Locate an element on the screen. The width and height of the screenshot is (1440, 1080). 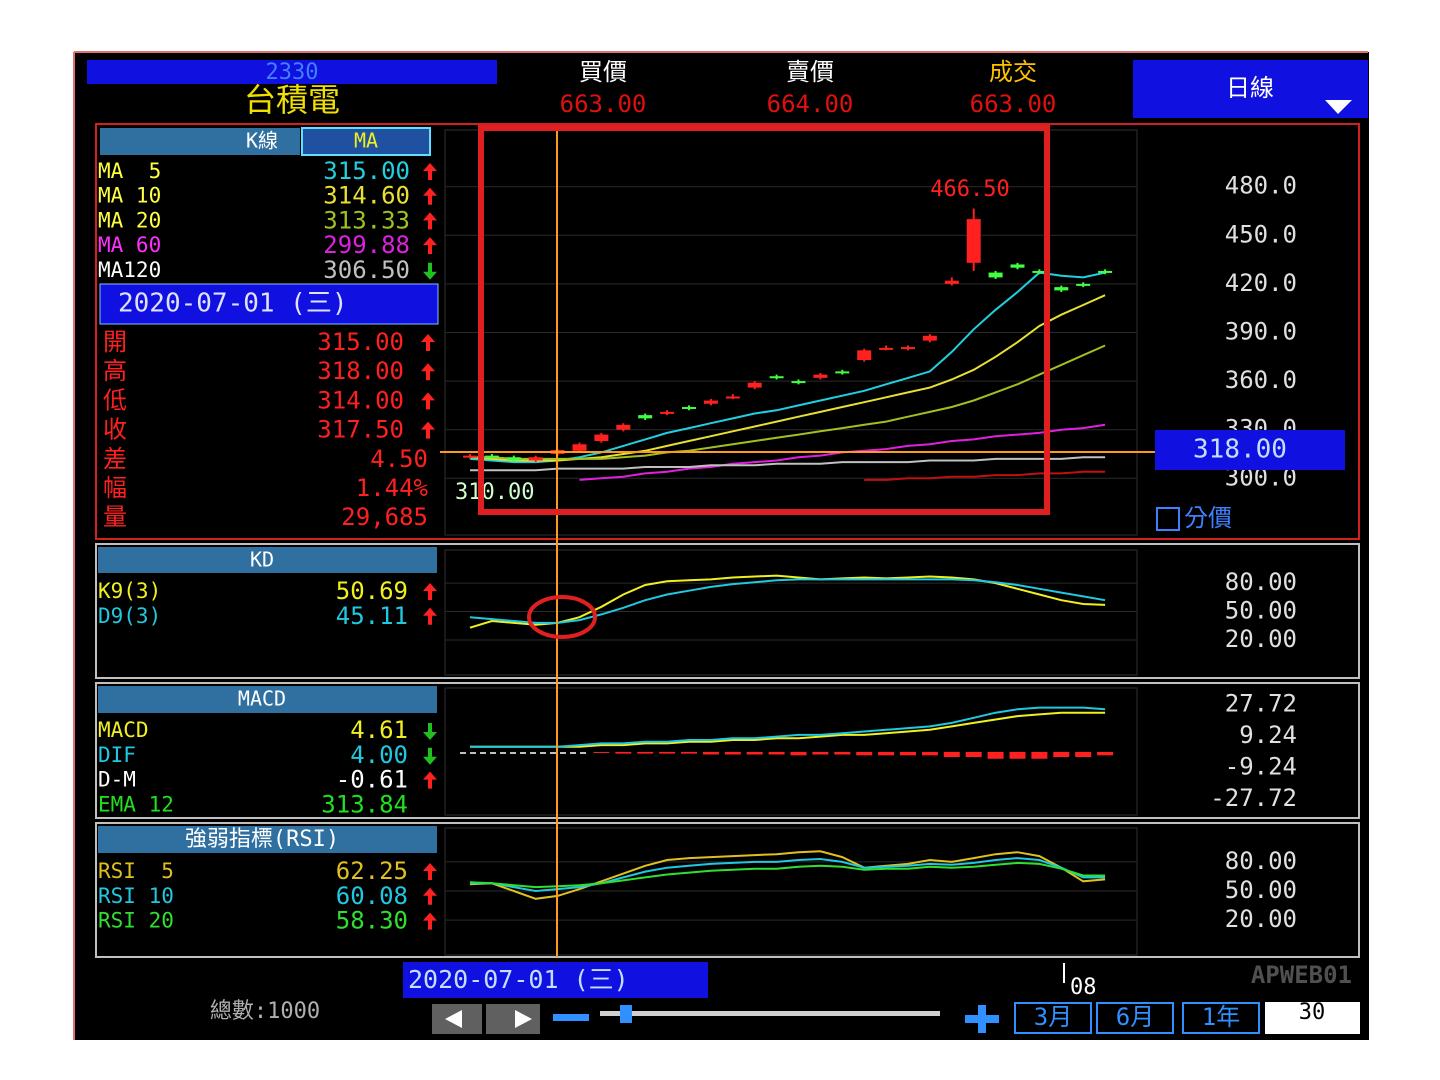
range-label: 1年 is located at coordinates (1221, 1017).